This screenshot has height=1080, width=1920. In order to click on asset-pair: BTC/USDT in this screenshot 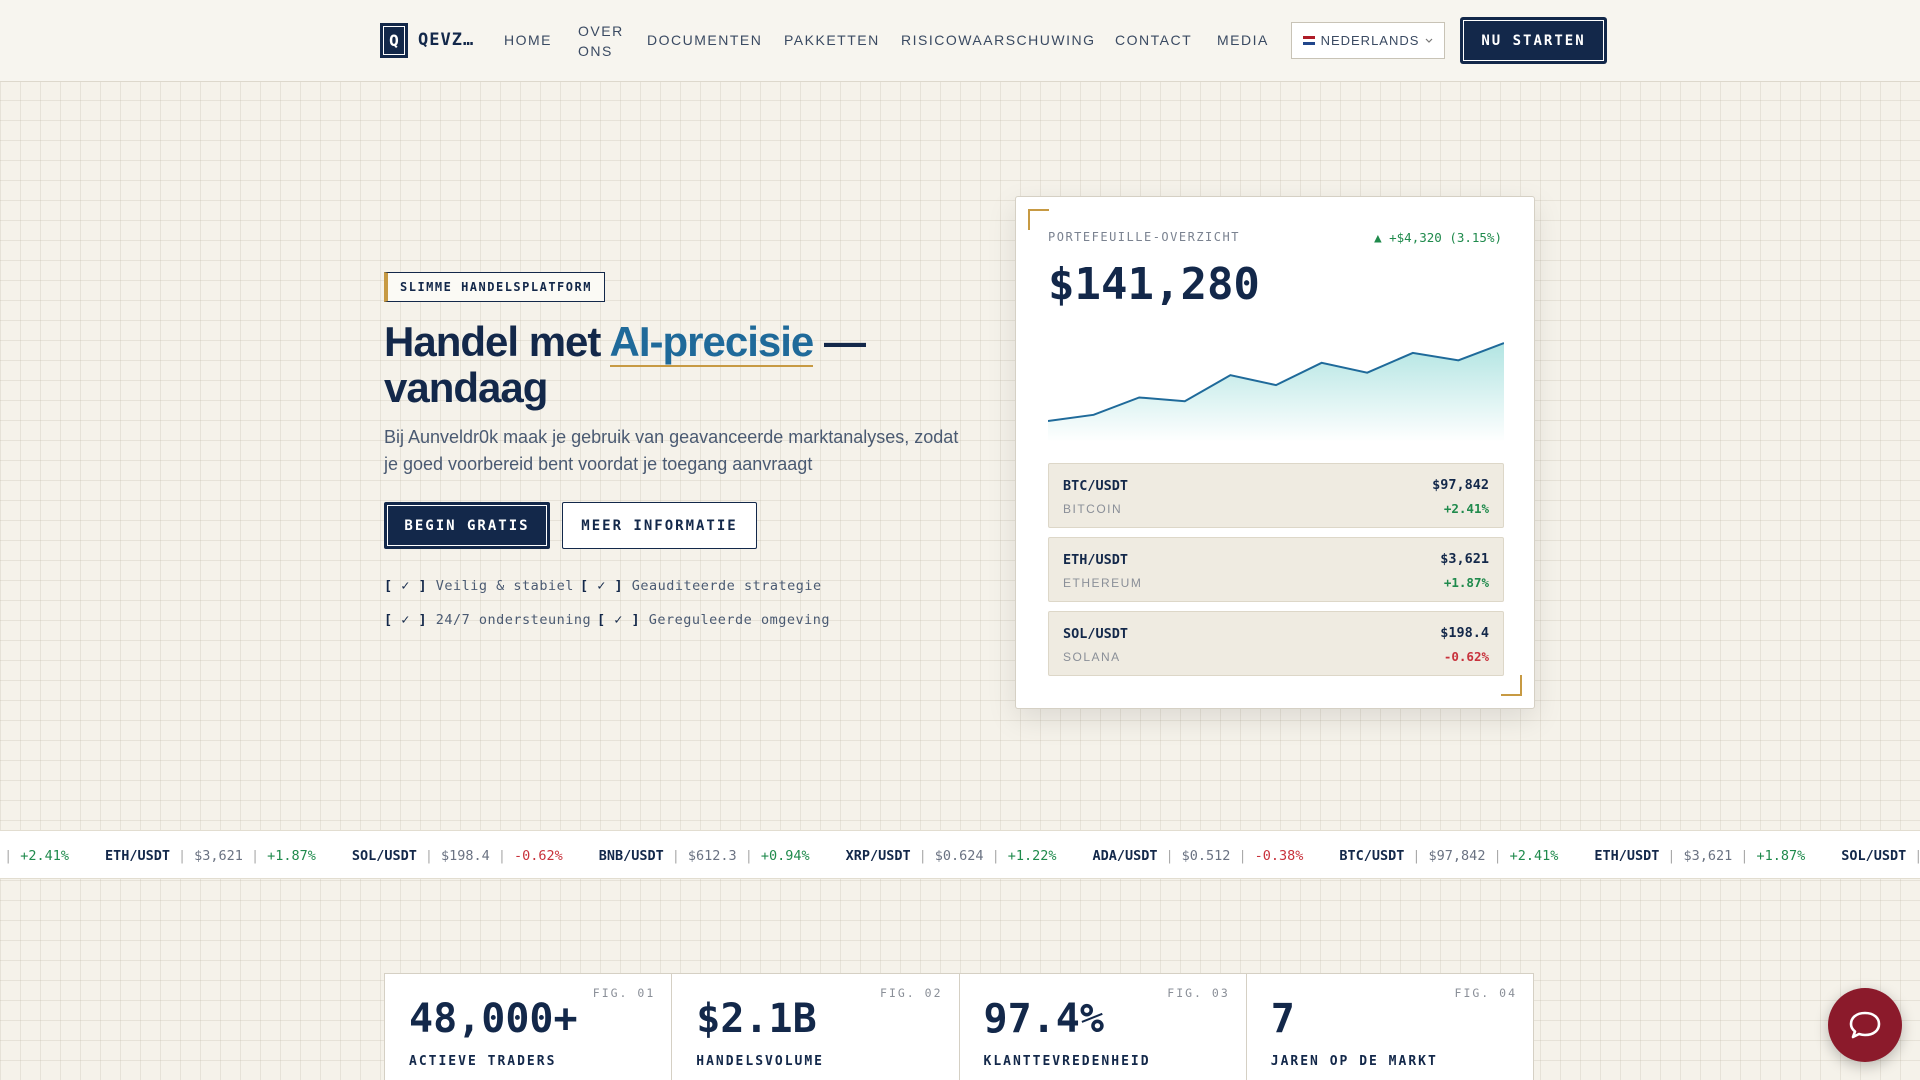, I will do `click(1096, 486)`.